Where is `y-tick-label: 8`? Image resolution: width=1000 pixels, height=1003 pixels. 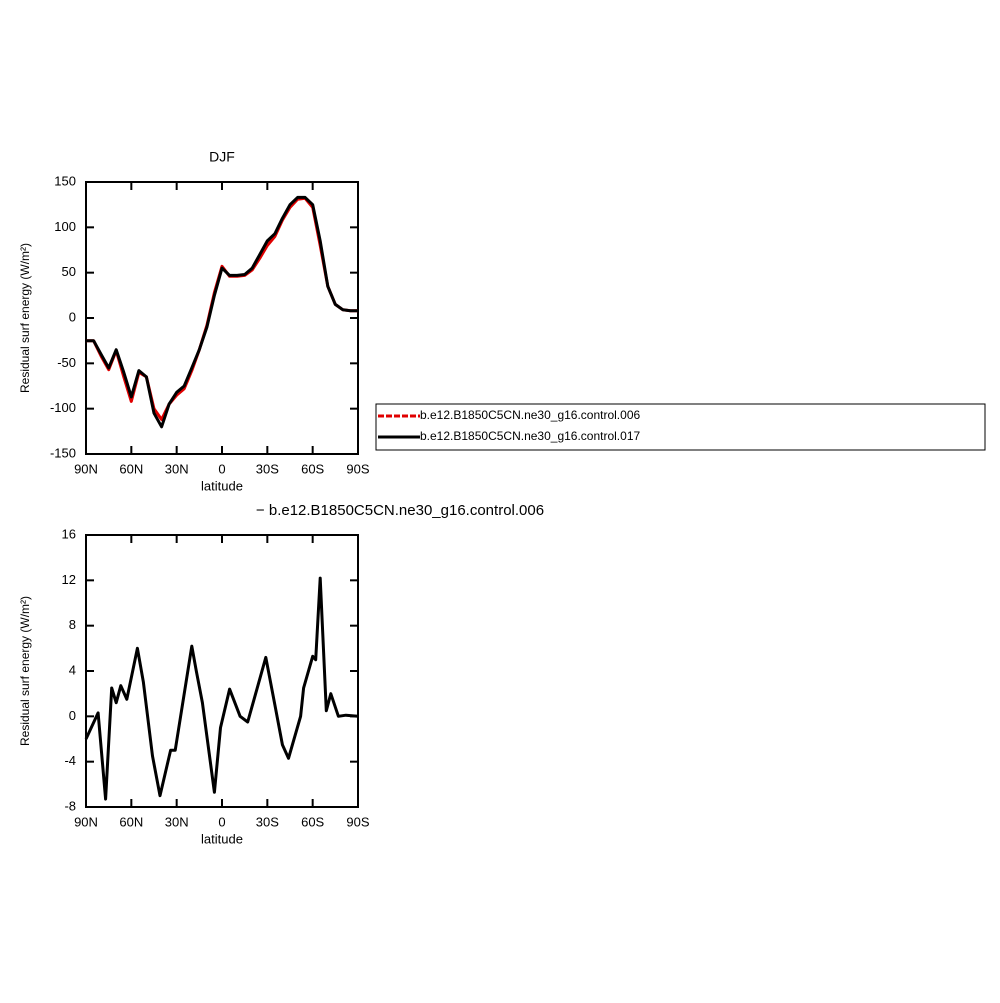
y-tick-label: 8 is located at coordinates (72, 624).